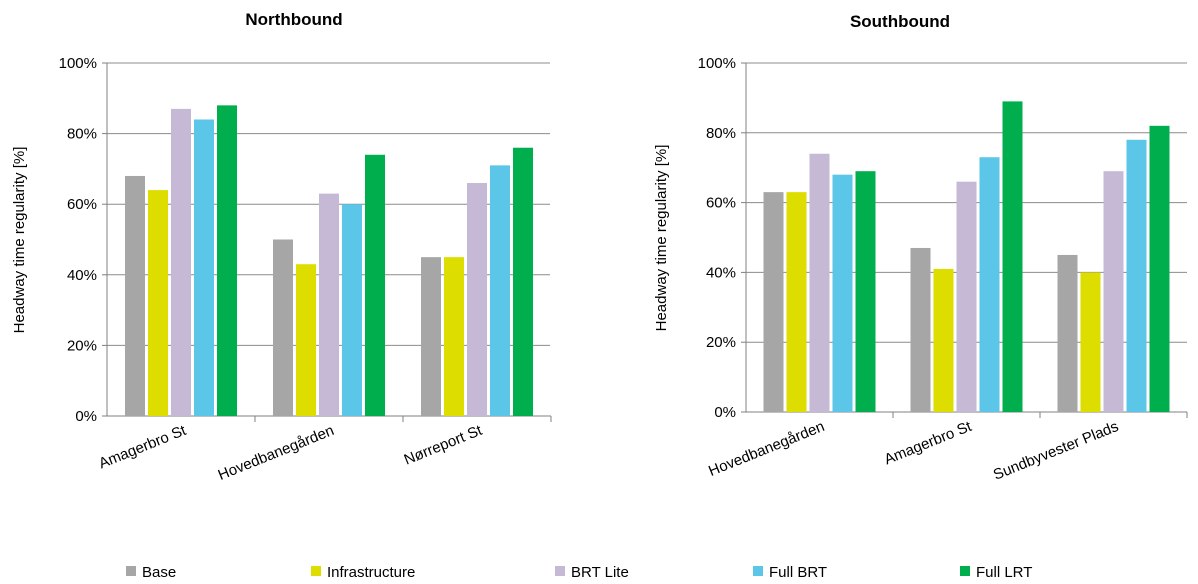  What do you see at coordinates (329, 304) in the screenshot?
I see `northbound-bar-hovedbanegarden-brt-lite` at bounding box center [329, 304].